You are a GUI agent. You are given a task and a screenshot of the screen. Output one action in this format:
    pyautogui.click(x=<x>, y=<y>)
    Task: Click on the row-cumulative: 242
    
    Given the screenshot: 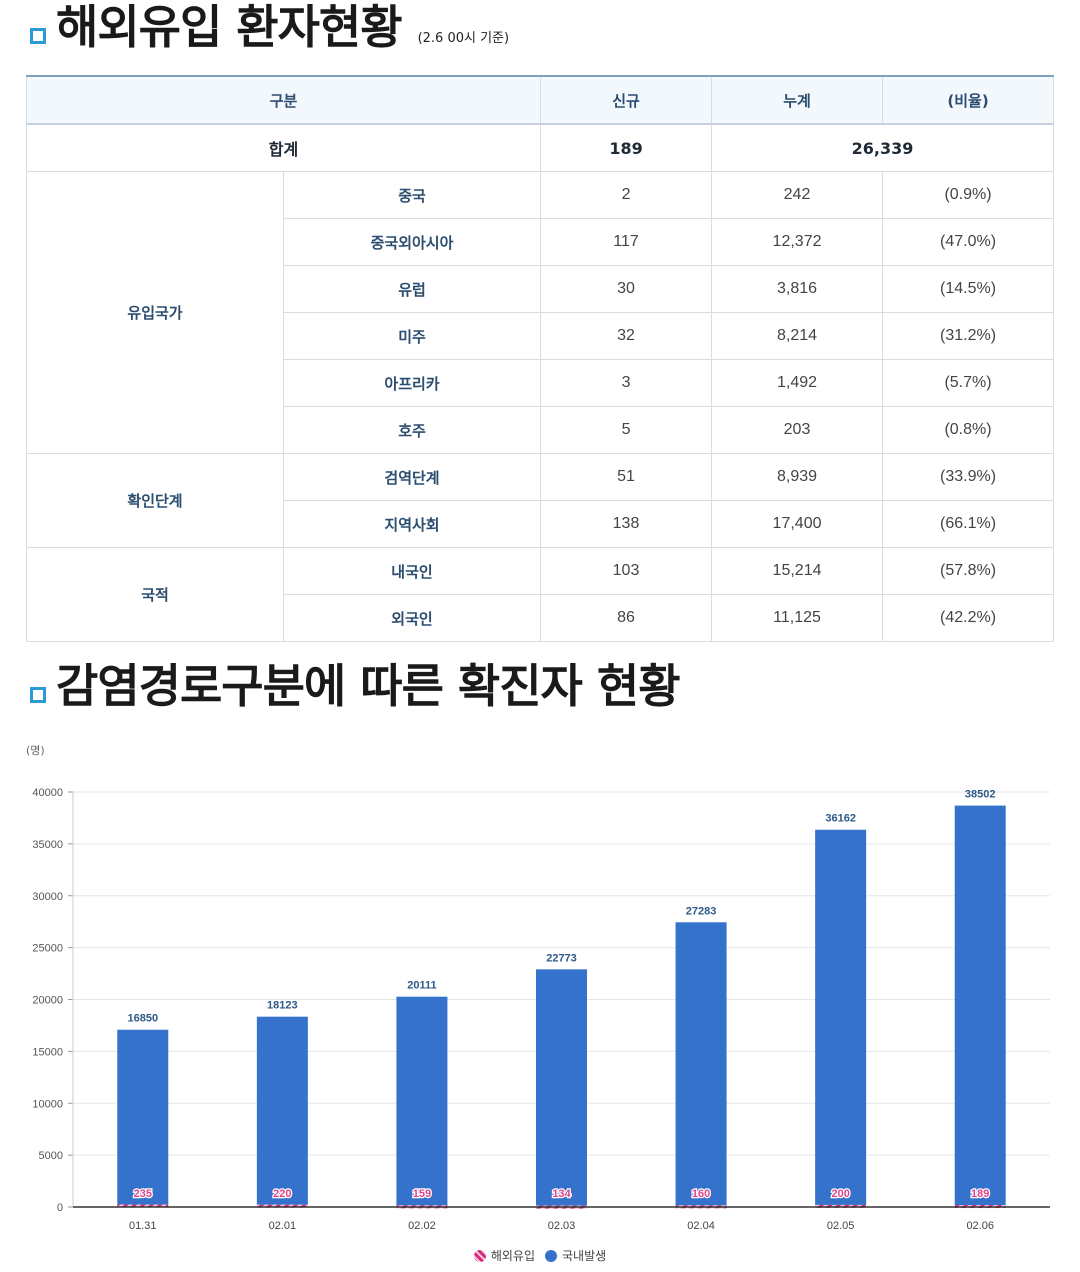 What is the action you would take?
    pyautogui.click(x=797, y=195)
    